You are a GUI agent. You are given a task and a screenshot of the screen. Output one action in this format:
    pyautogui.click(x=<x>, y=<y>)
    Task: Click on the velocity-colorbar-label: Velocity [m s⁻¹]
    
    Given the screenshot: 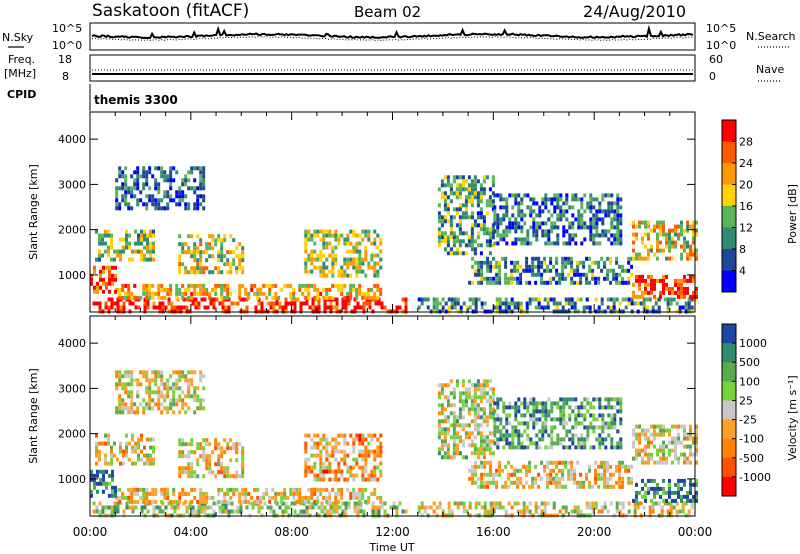 What is the action you would take?
    pyautogui.click(x=792, y=417)
    